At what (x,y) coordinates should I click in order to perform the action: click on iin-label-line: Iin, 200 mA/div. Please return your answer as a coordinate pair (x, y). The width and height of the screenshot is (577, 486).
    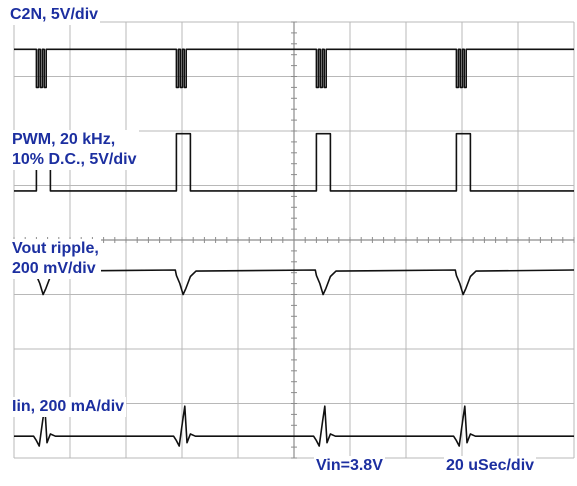
    Looking at the image, I should click on (68, 406).